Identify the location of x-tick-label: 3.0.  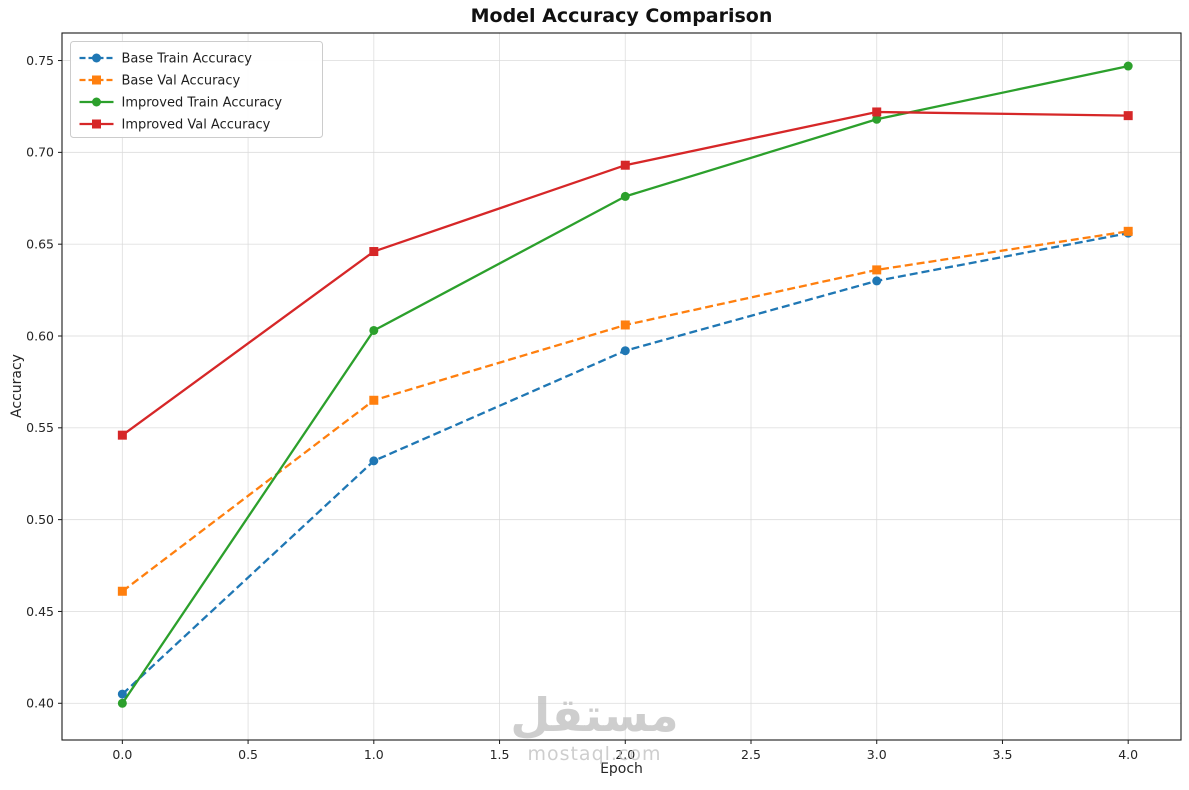
(877, 754).